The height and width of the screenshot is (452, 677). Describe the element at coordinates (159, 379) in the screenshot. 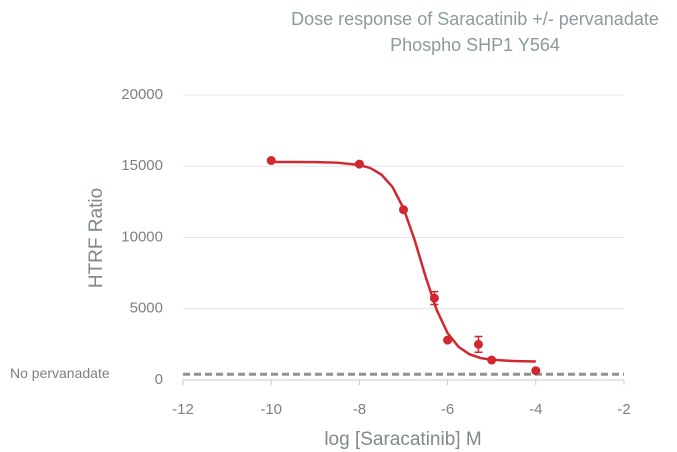

I see `y-tick-label: 0` at that location.